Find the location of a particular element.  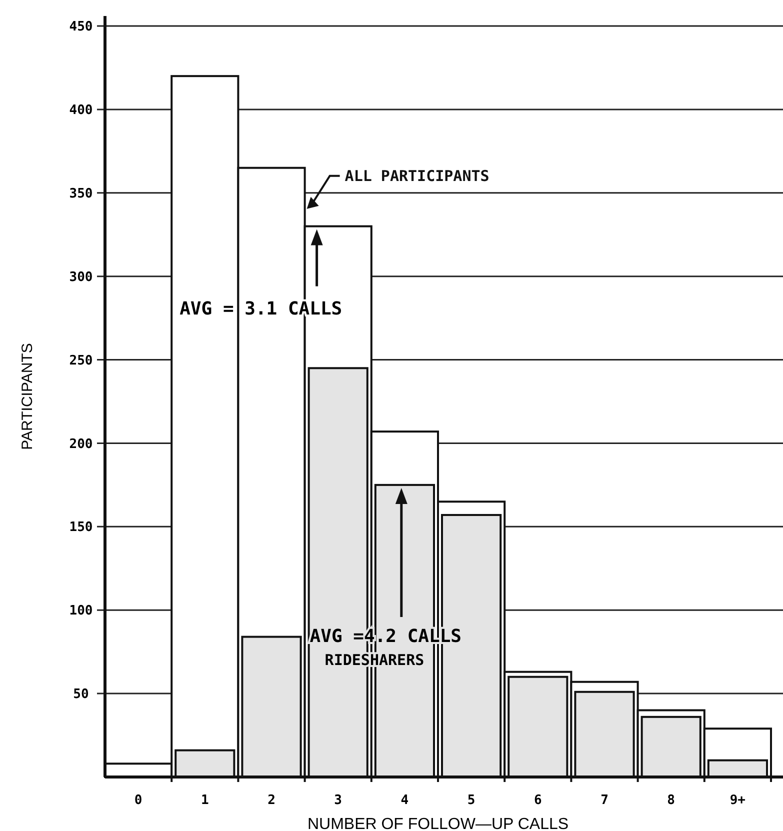

x-tick-label: 2 is located at coordinates (272, 800).